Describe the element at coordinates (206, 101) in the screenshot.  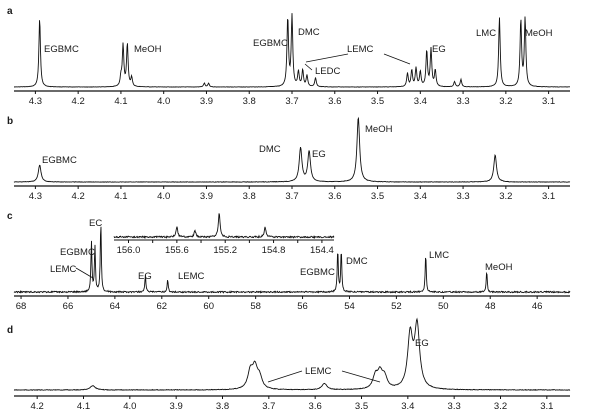
I see `panel-a-tick-label: 3.9` at that location.